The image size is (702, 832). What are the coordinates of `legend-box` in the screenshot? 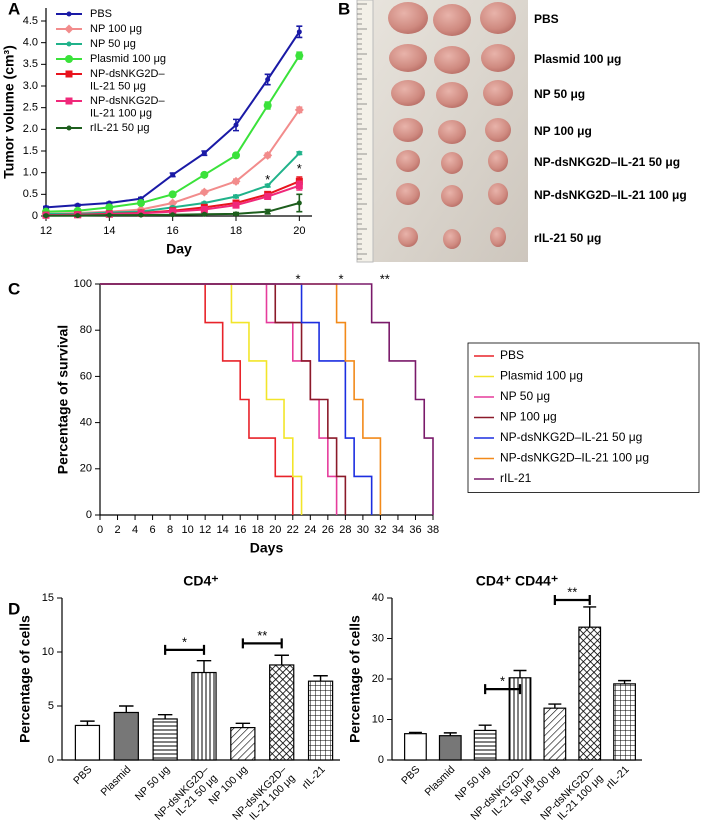 It's located at (583, 417).